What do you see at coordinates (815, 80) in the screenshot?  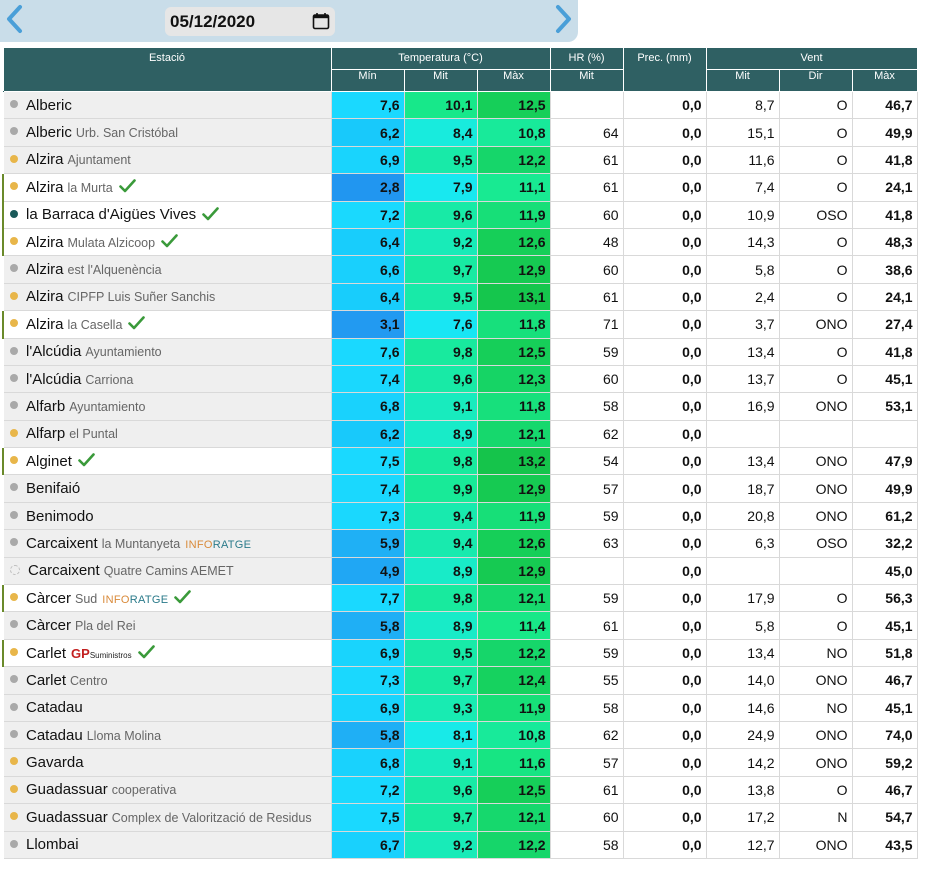 I see `header-wind-dir: Dir` at bounding box center [815, 80].